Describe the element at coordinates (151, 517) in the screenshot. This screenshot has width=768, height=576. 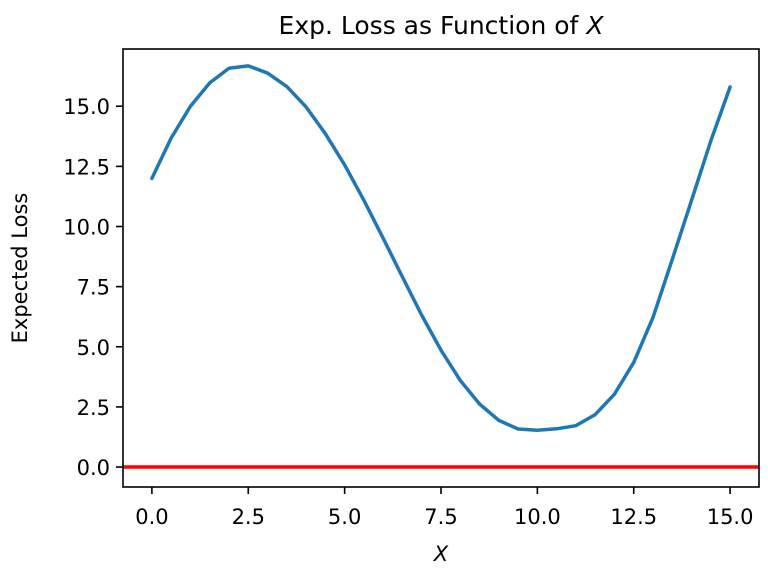
I see `x-tick-label: 0.0` at that location.